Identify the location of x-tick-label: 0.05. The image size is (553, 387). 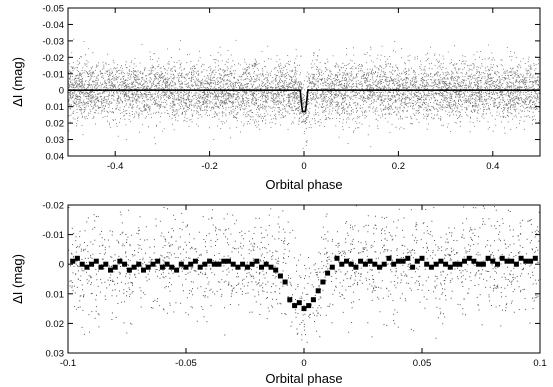
(422, 363).